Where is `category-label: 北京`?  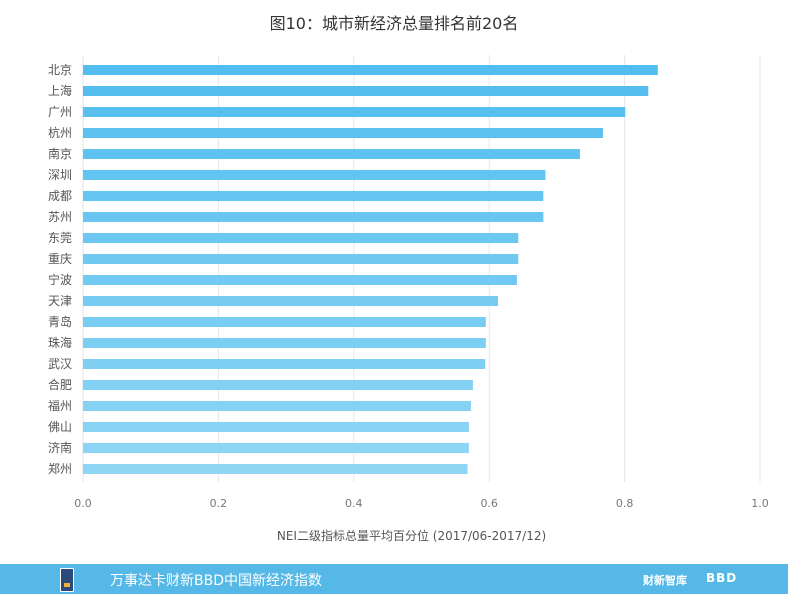 category-label: 北京 is located at coordinates (60, 70).